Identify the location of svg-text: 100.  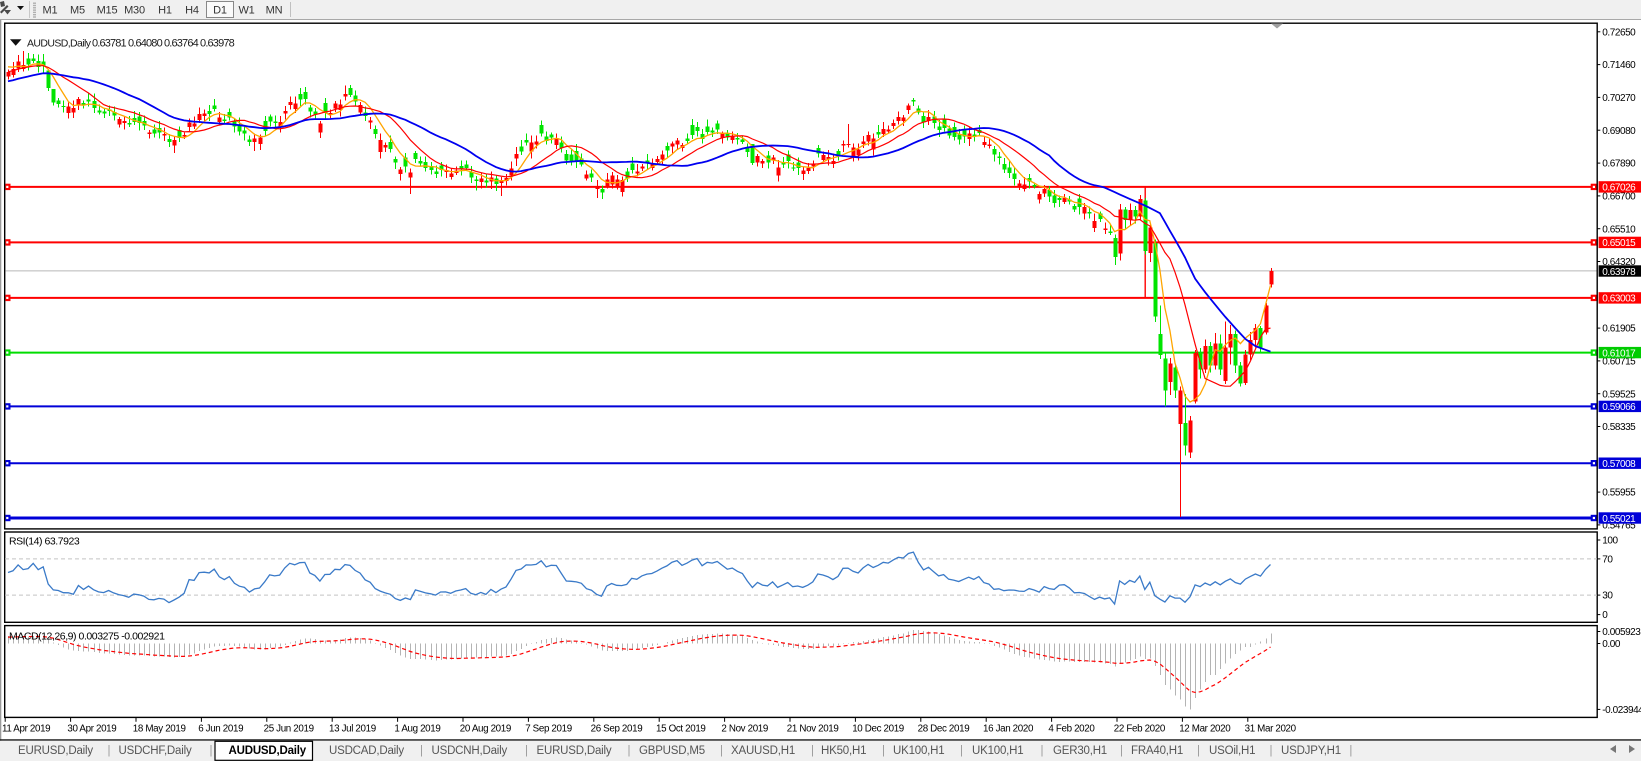
(1610, 541).